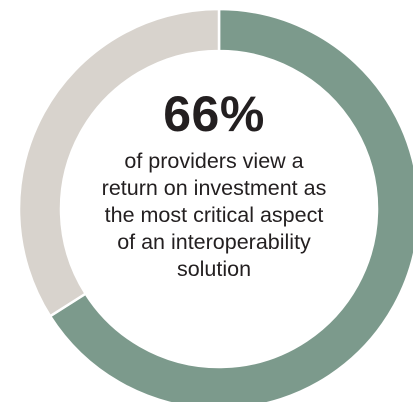 Image resolution: width=413 pixels, height=402 pixels. What do you see at coordinates (214, 269) in the screenshot?
I see `caption-line-5: solution` at bounding box center [214, 269].